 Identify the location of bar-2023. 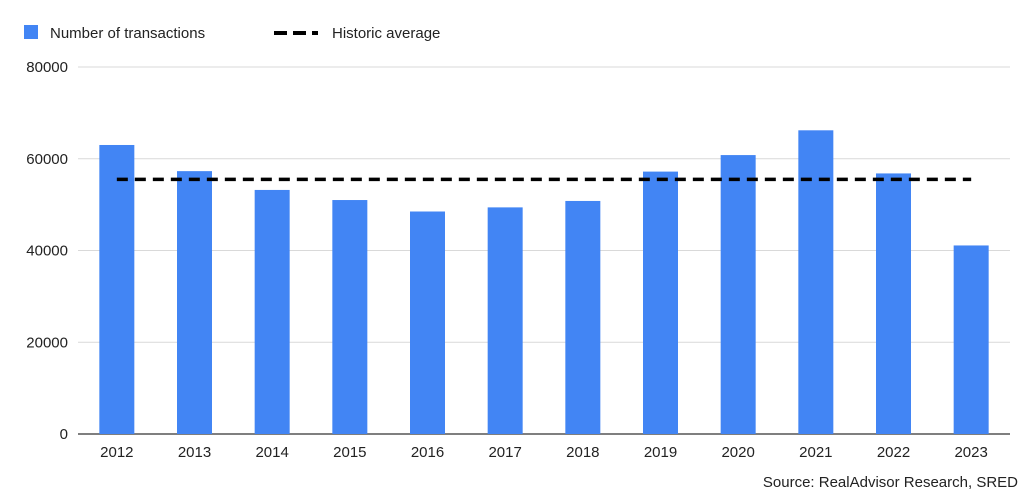
(971, 339).